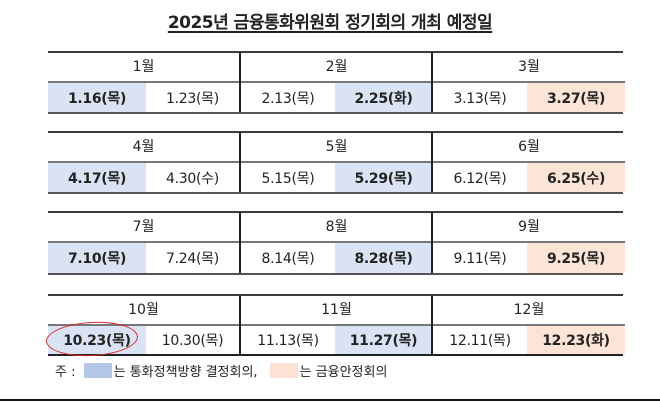 This screenshot has width=660, height=402. Describe the element at coordinates (529, 311) in the screenshot. I see `month-header: 12월` at that location.